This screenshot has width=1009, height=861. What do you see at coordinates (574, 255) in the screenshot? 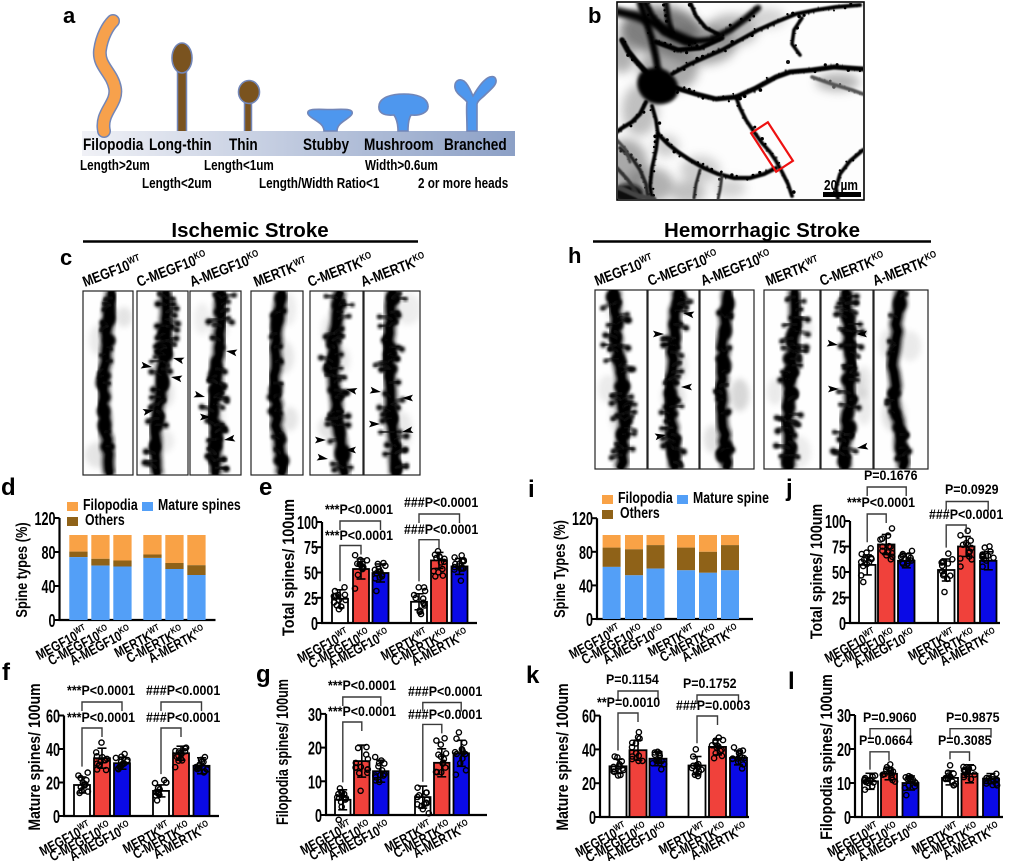
I see `svg-text: h` at bounding box center [574, 255].